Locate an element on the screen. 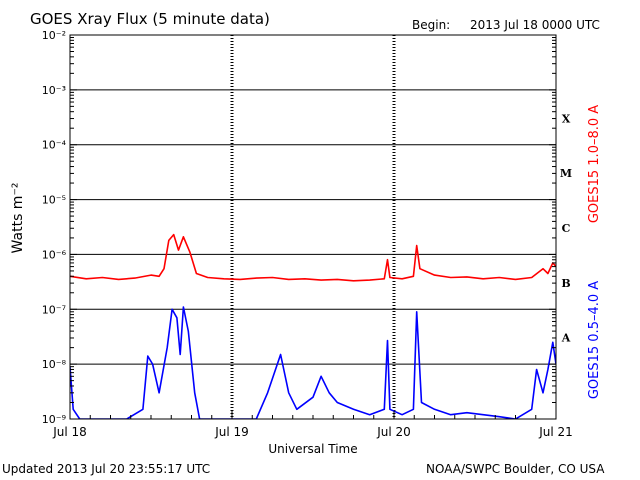  flare-class-layer: X M C B A is located at coordinates (566, 228).